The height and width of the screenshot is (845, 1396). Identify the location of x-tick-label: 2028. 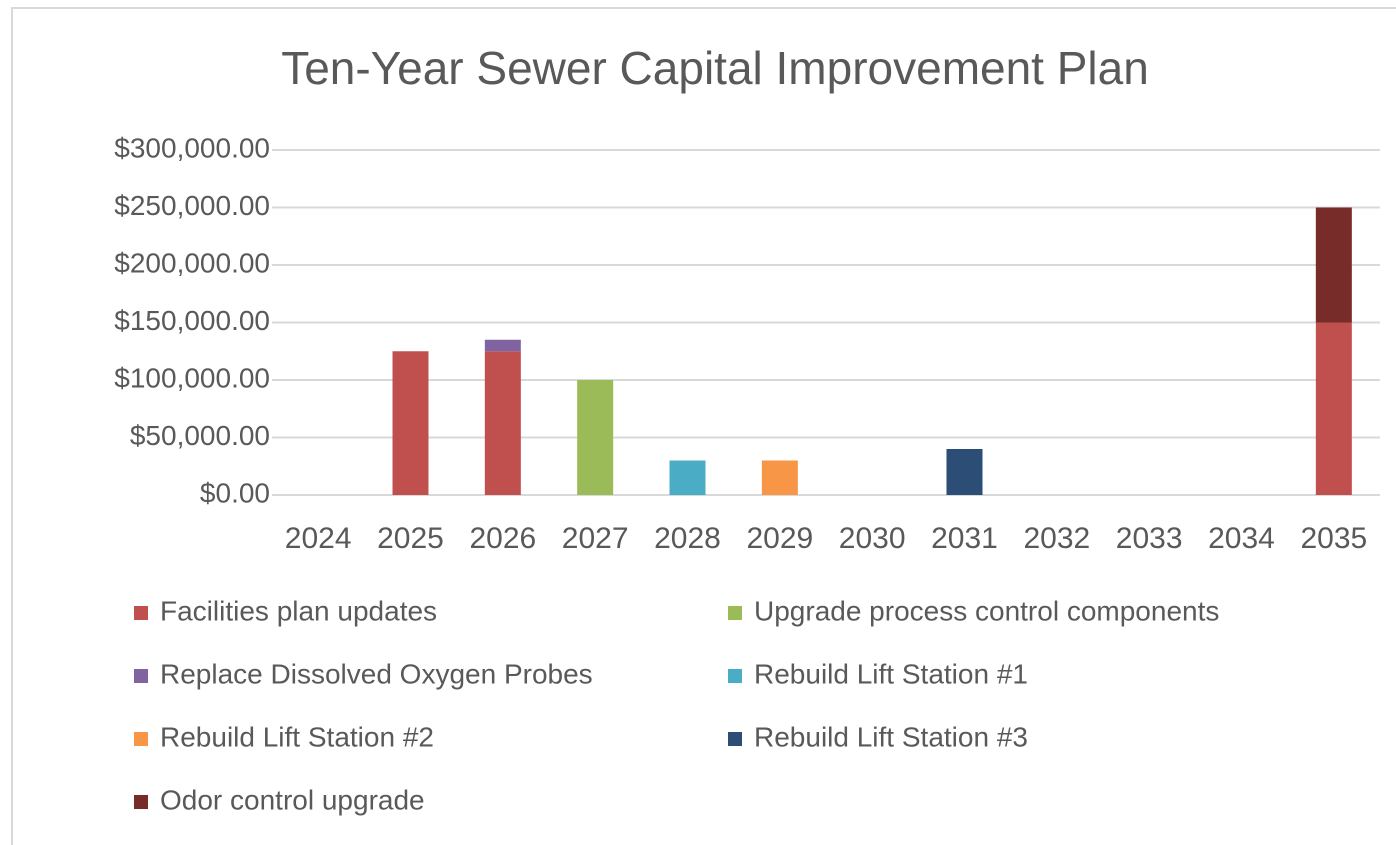
(687, 538).